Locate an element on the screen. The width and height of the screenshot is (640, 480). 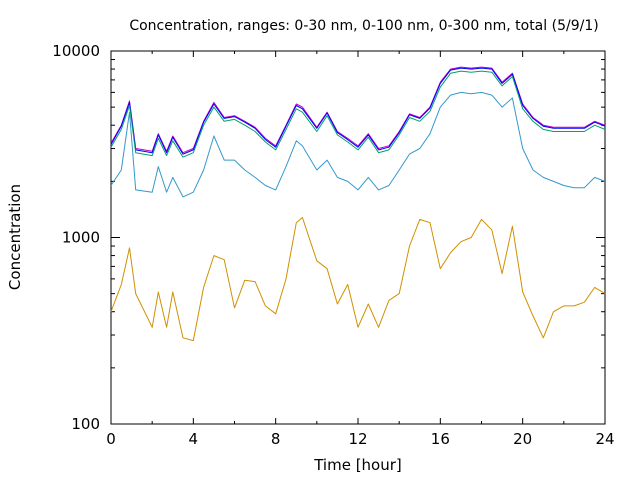
y-tick-label: 100 is located at coordinates (85, 424).